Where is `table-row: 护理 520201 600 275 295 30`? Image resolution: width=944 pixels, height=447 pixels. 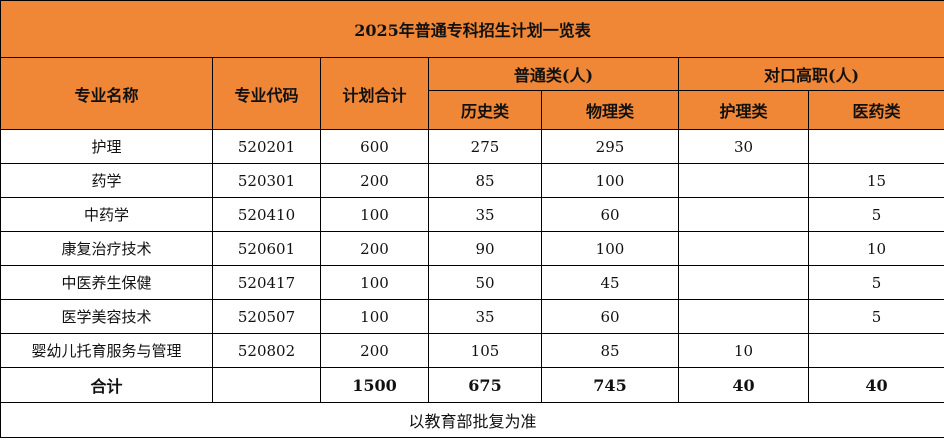
table-row: 护理 520201 600 275 295 30 is located at coordinates (472, 146).